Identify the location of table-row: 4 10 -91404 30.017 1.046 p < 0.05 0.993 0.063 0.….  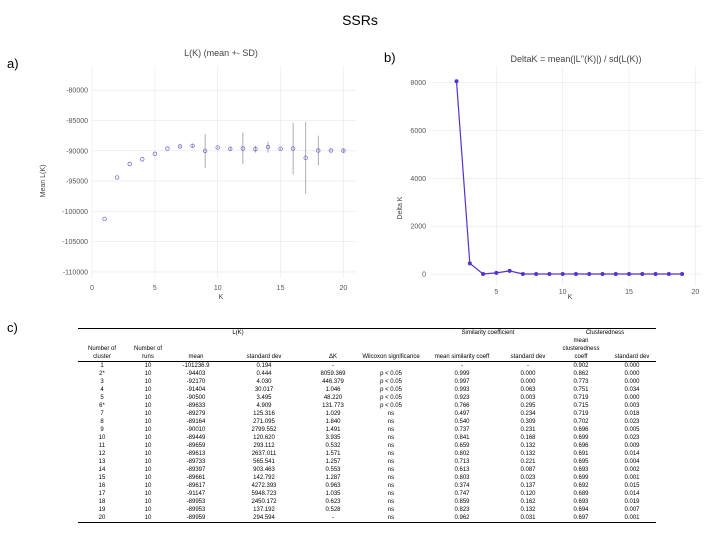
(367, 390).